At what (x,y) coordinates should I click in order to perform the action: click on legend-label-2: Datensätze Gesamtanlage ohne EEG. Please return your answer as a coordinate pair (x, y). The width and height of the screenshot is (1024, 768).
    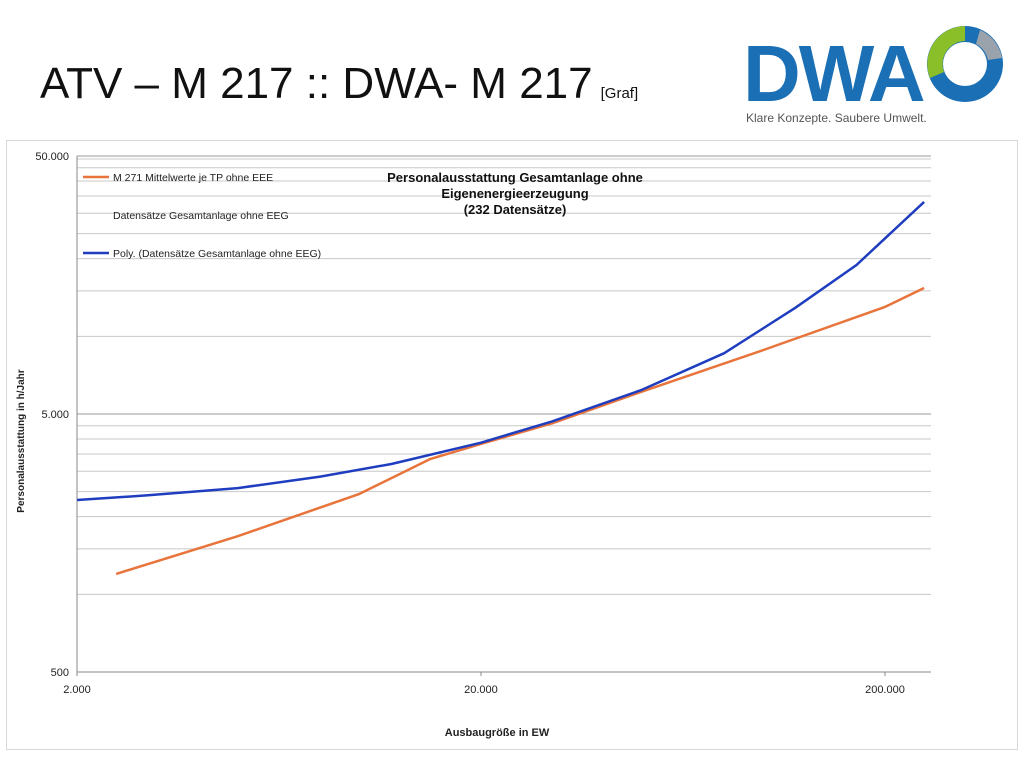
    Looking at the image, I should click on (201, 216).